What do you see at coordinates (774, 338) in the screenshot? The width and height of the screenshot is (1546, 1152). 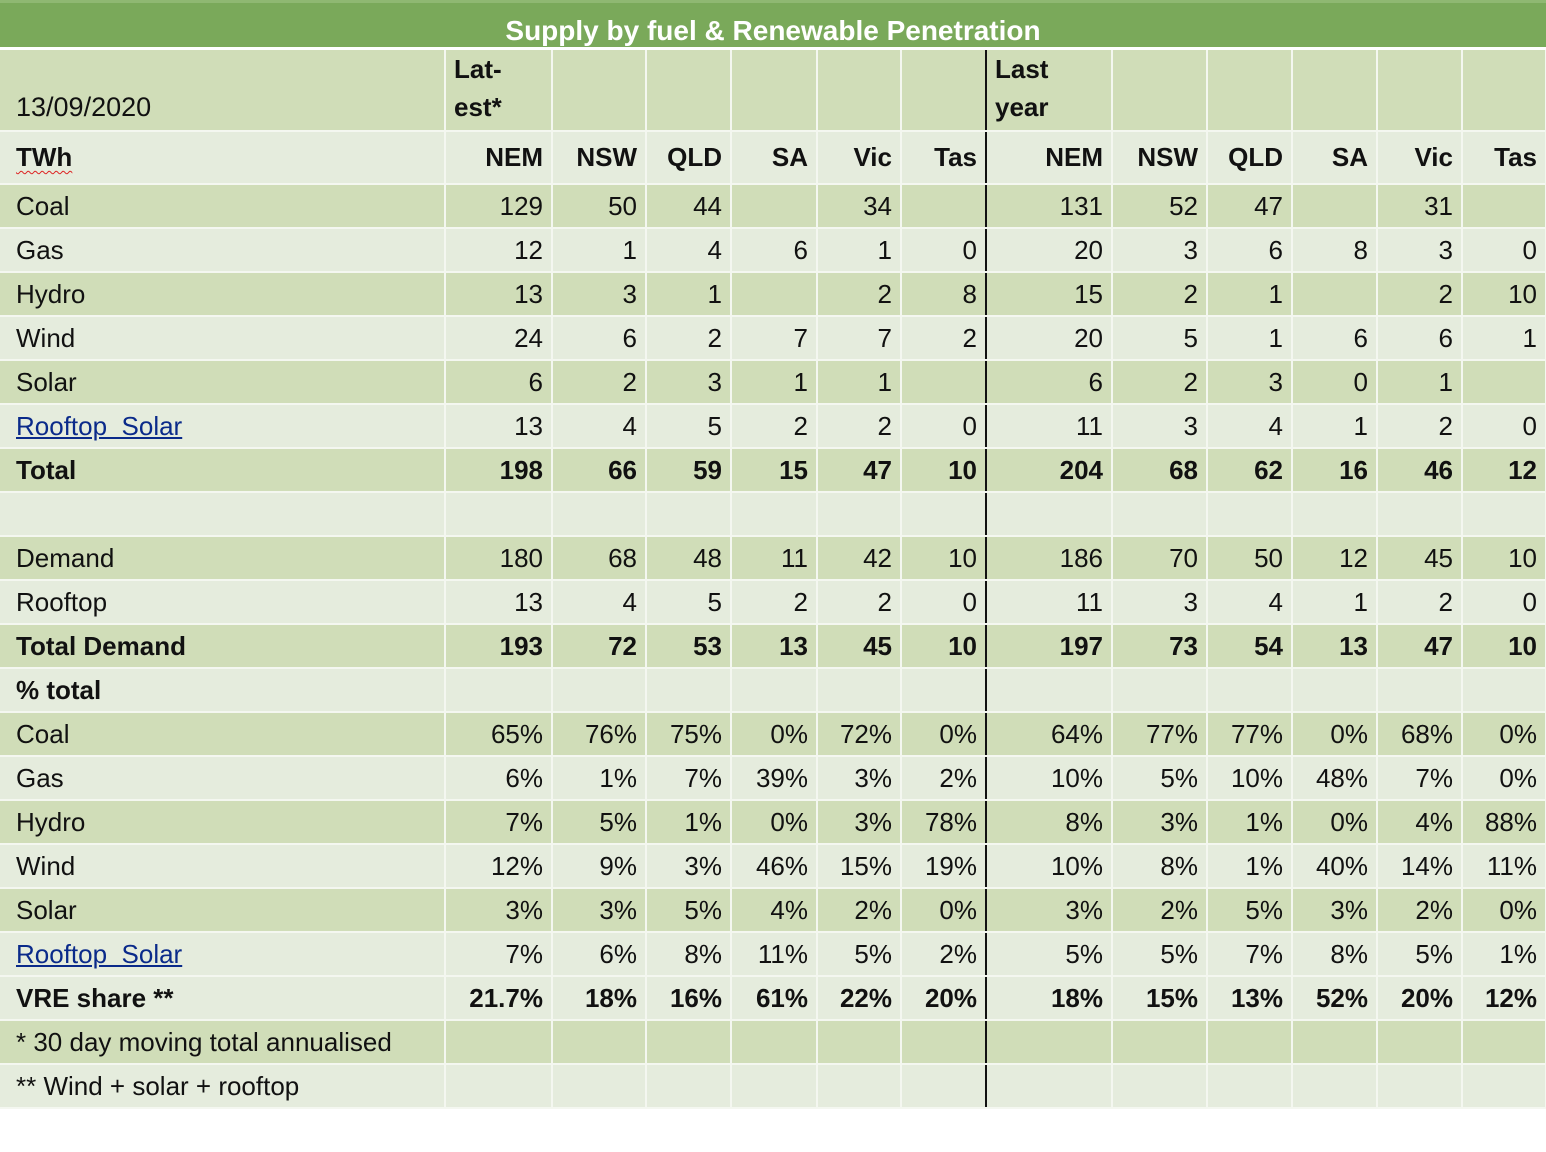 I see `cell-sa-latest: 7` at bounding box center [774, 338].